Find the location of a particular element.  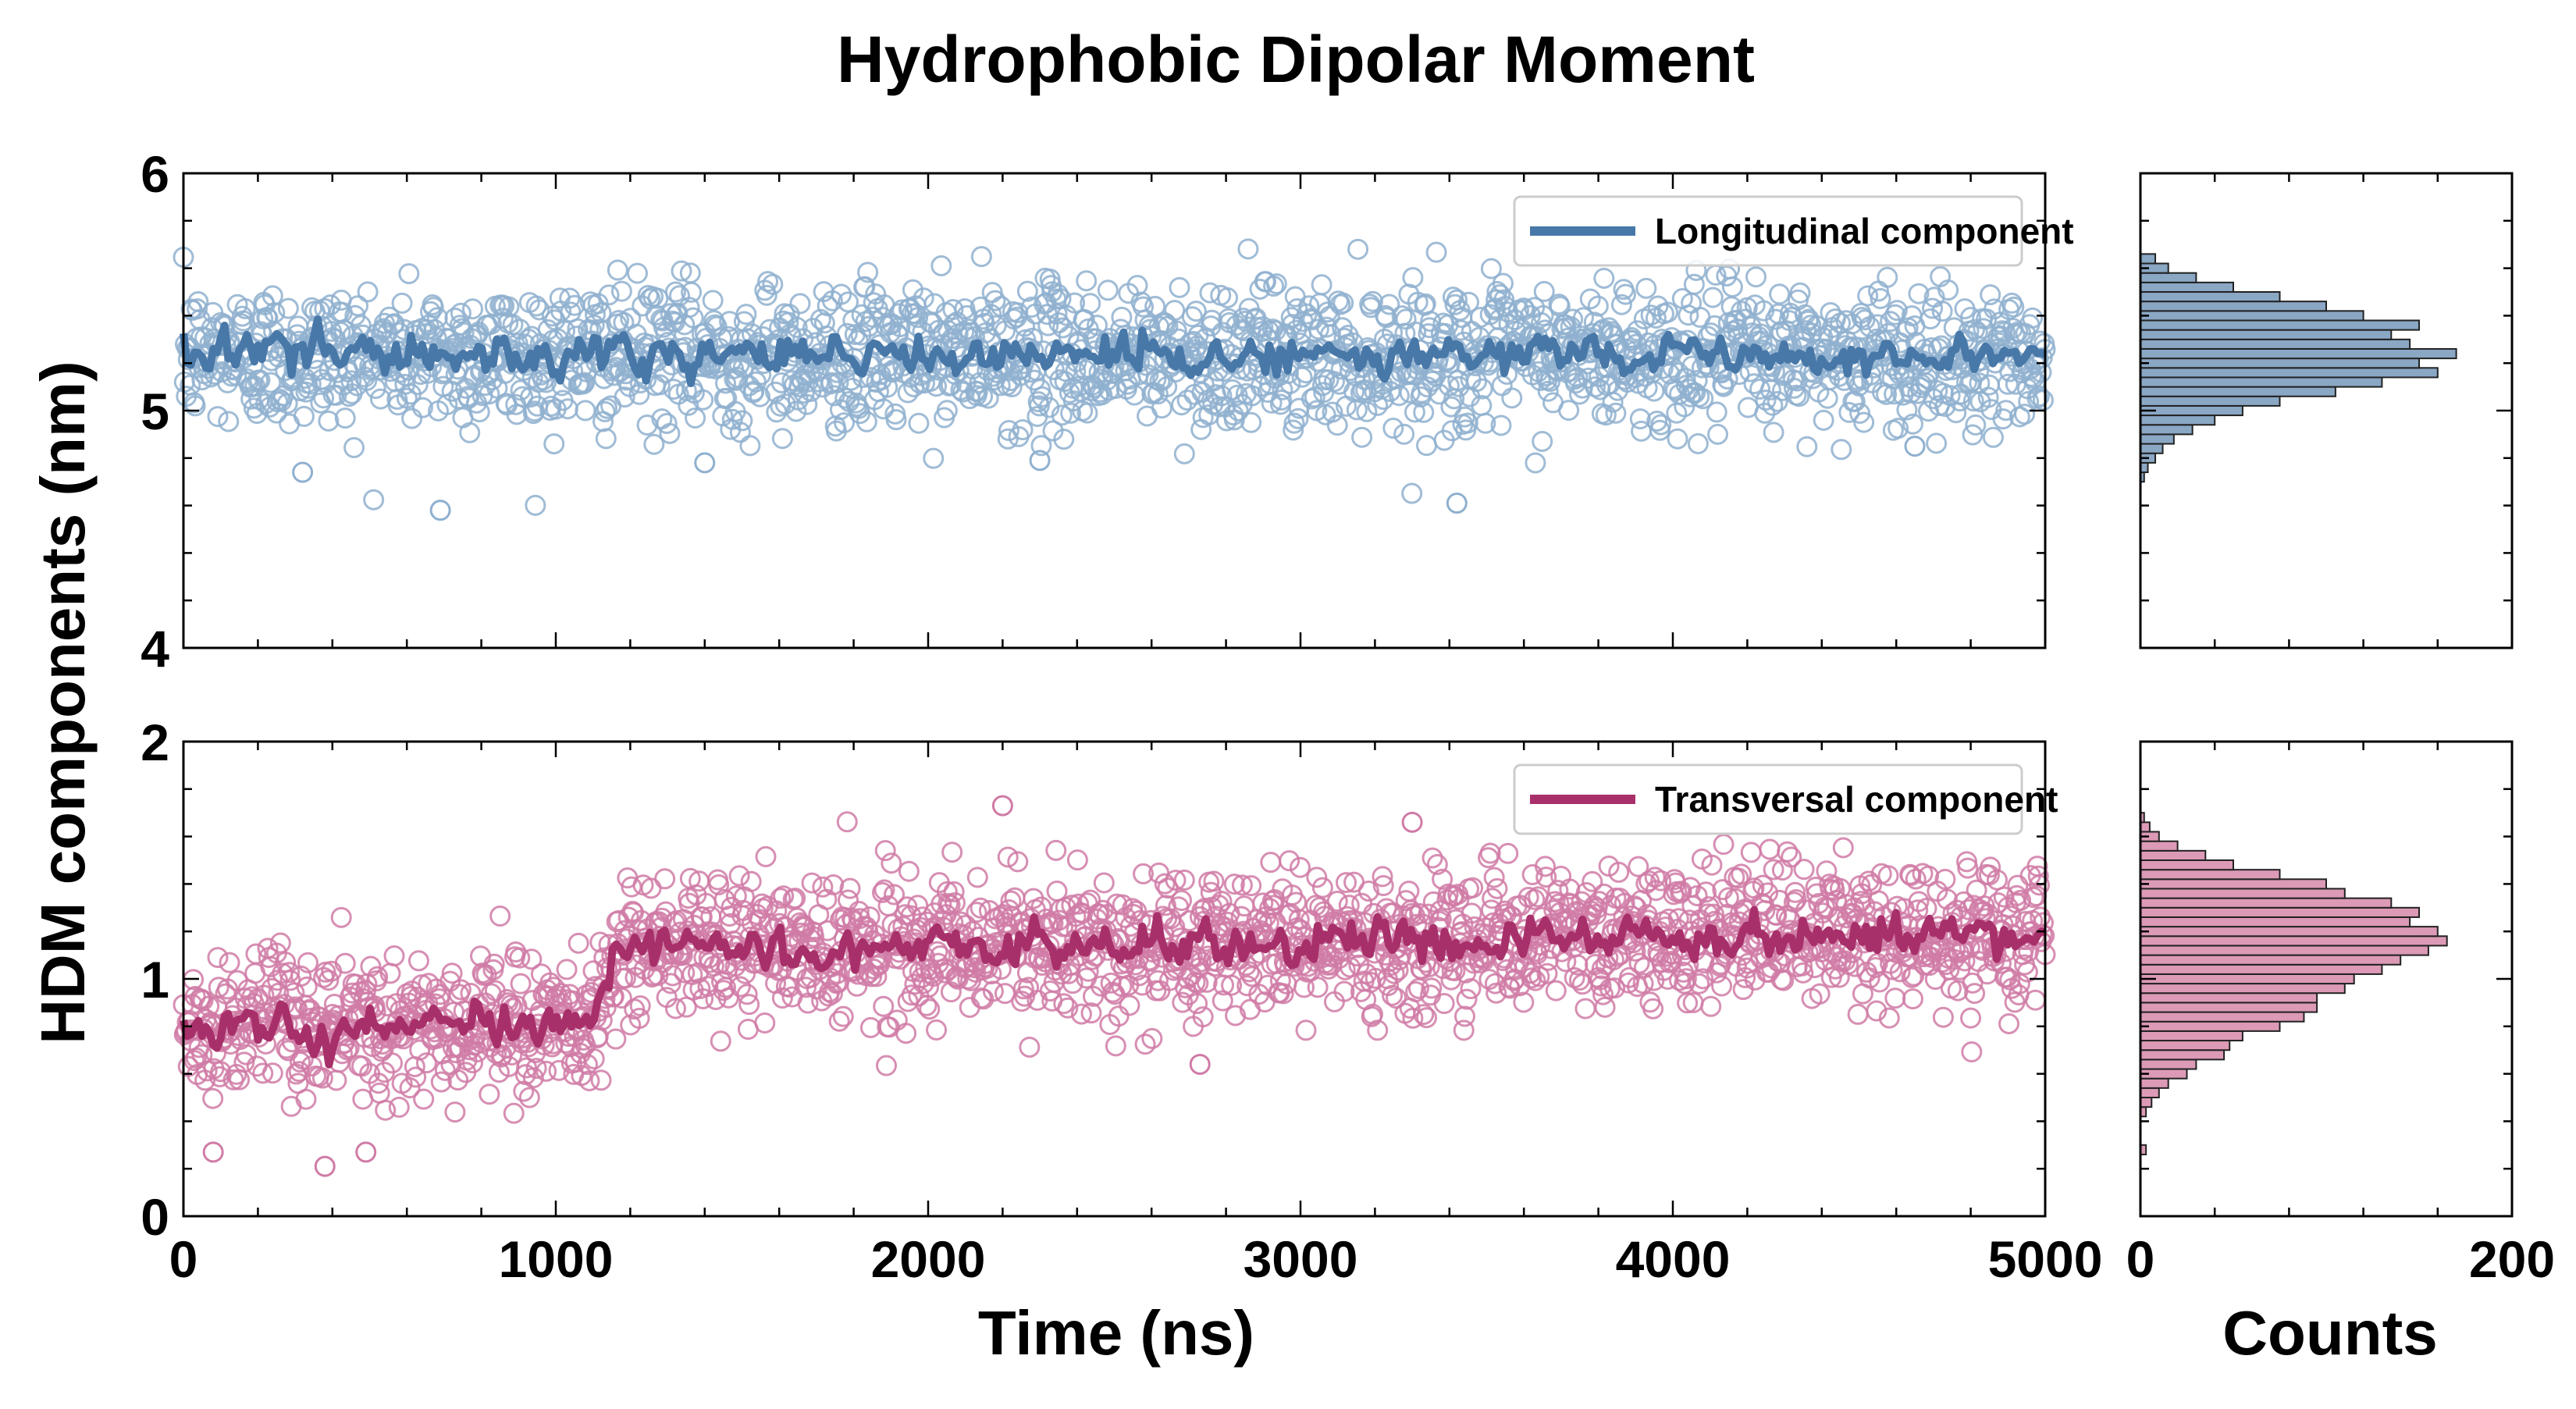

top-time-y-tick-label: 6 is located at coordinates (155, 174).